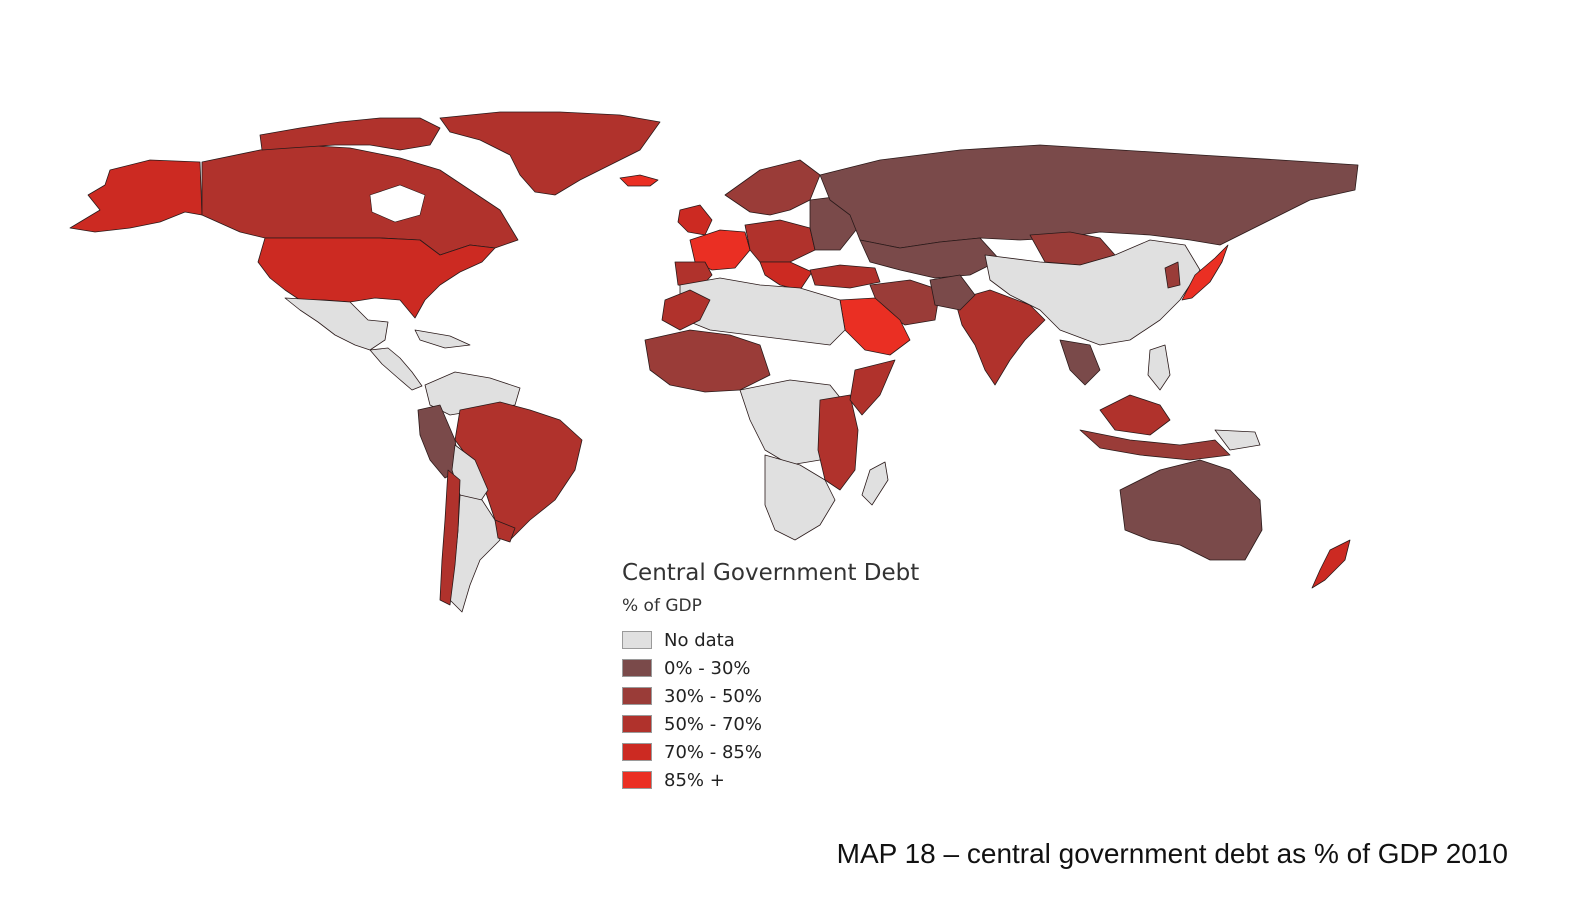 This screenshot has width=1582, height=914. I want to click on region-central-europe, so click(780, 241).